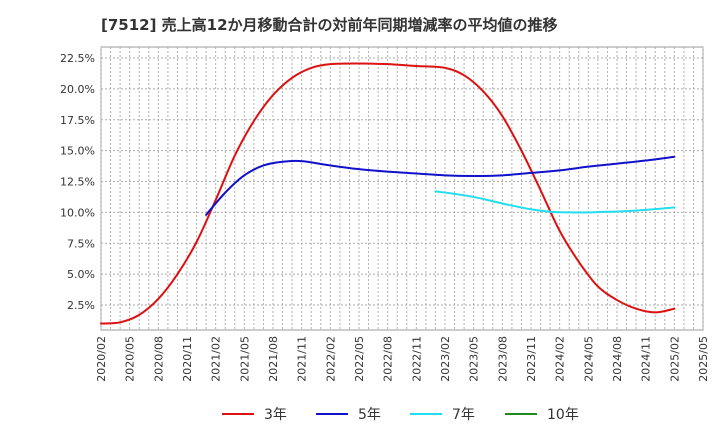 This screenshot has width=720, height=440. Describe the element at coordinates (445, 359) in the screenshot. I see `x-tick-label: 2023/02` at that location.